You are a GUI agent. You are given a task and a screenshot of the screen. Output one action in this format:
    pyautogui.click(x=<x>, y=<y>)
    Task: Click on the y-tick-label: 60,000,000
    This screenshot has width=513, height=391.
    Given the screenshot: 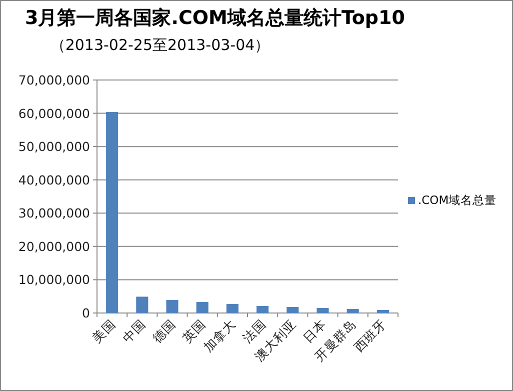 What is the action you would take?
    pyautogui.click(x=54, y=113)
    